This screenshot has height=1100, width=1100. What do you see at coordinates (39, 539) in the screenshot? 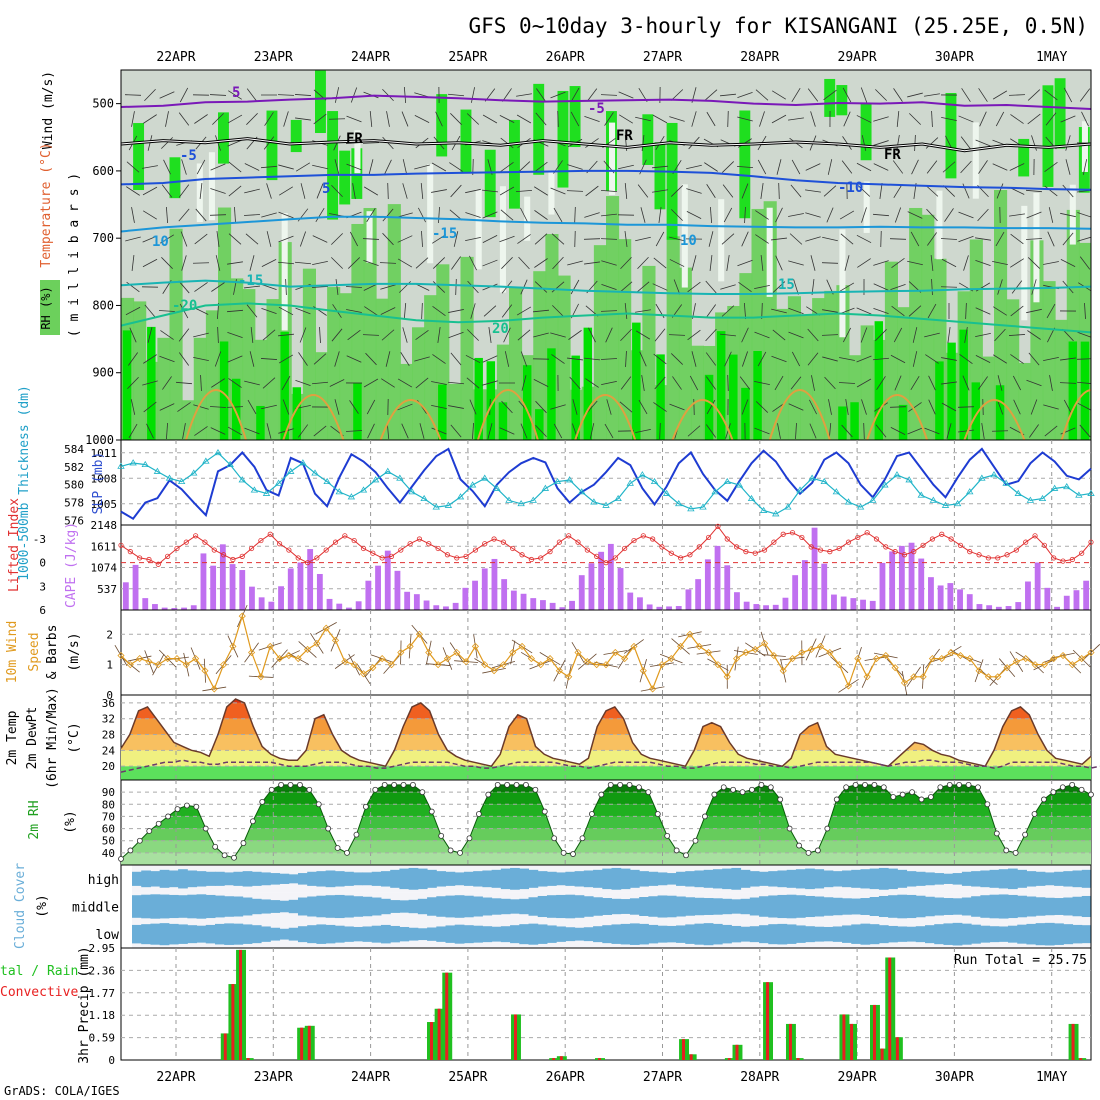
I see `li-tick-label: -3` at bounding box center [39, 539].